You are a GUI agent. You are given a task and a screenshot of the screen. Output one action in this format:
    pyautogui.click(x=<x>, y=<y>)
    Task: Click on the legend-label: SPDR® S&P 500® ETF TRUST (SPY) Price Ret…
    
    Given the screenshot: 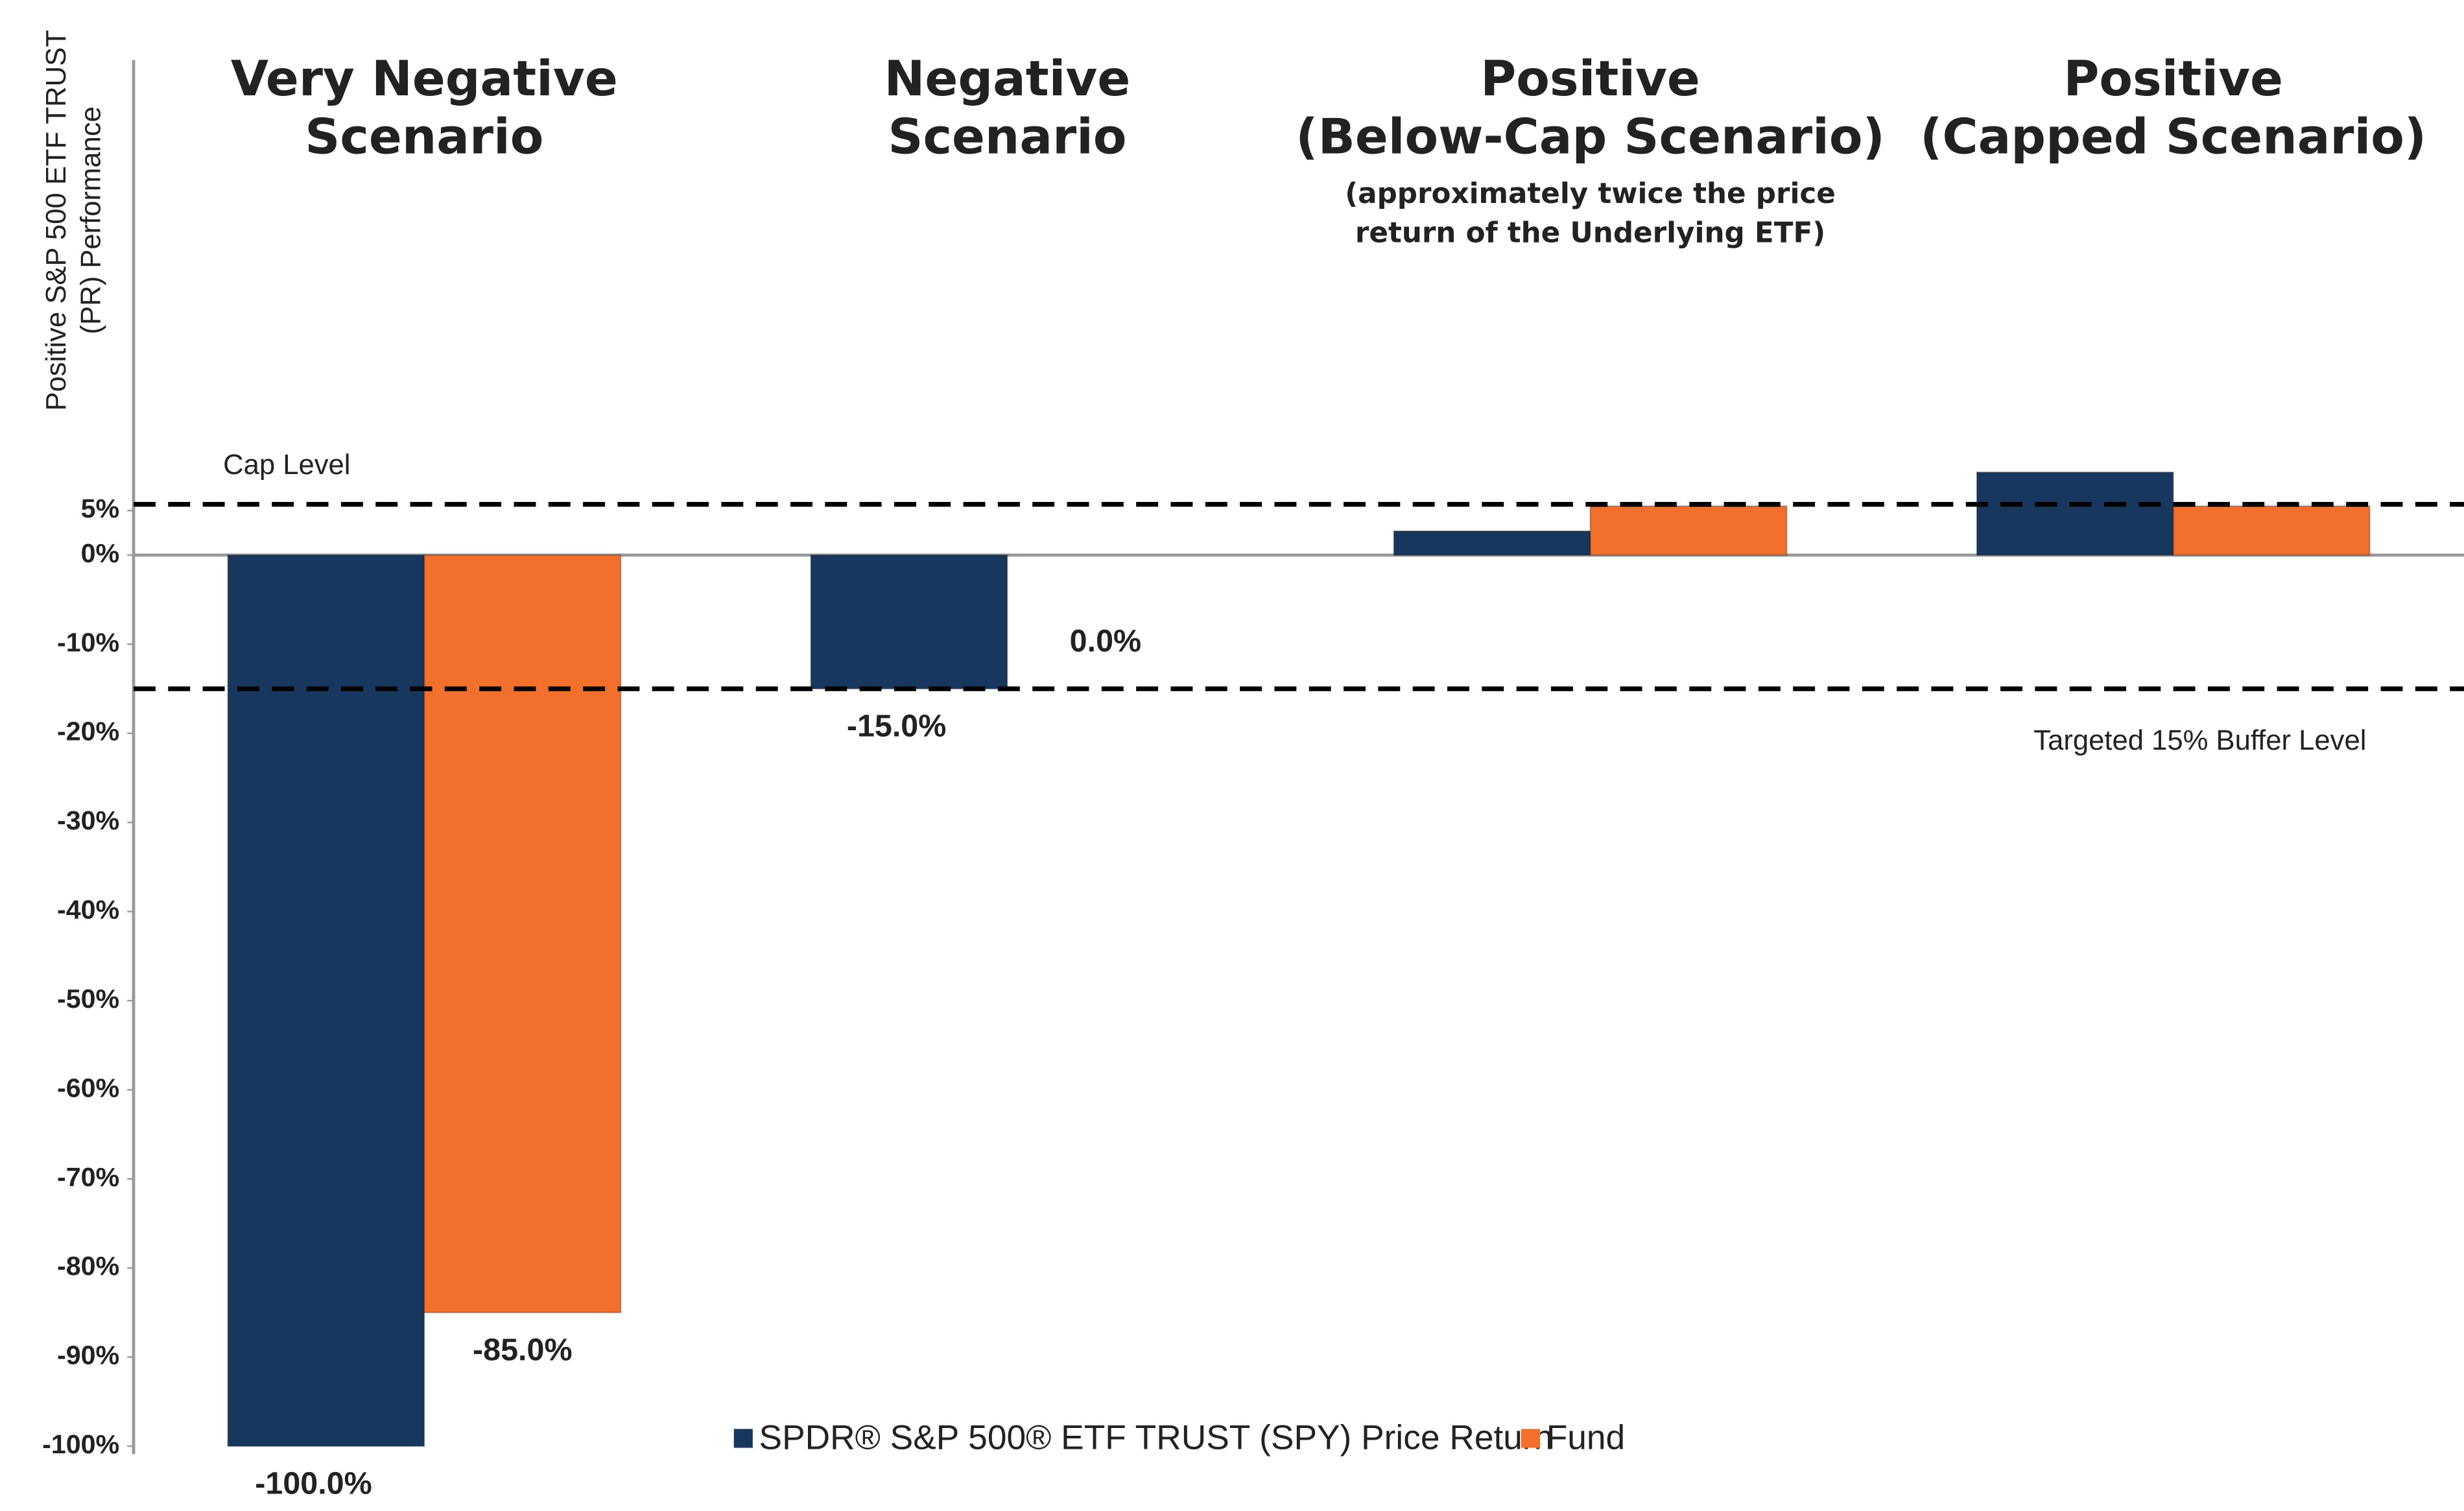 What is the action you would take?
    pyautogui.click(x=1156, y=1437)
    